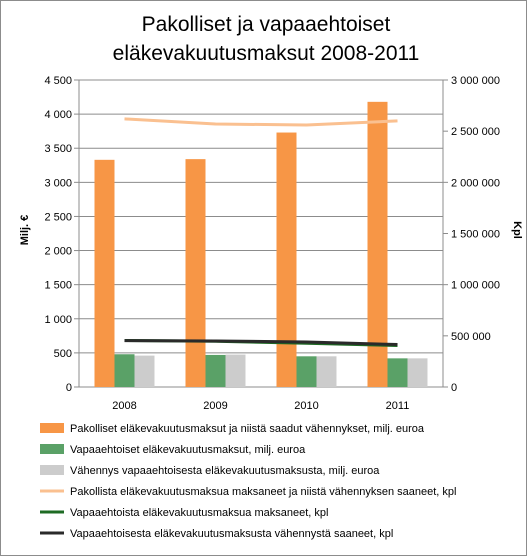 This screenshot has height=556, width=527. What do you see at coordinates (124, 406) in the screenshot?
I see `x-tick-label: 2008` at bounding box center [124, 406].